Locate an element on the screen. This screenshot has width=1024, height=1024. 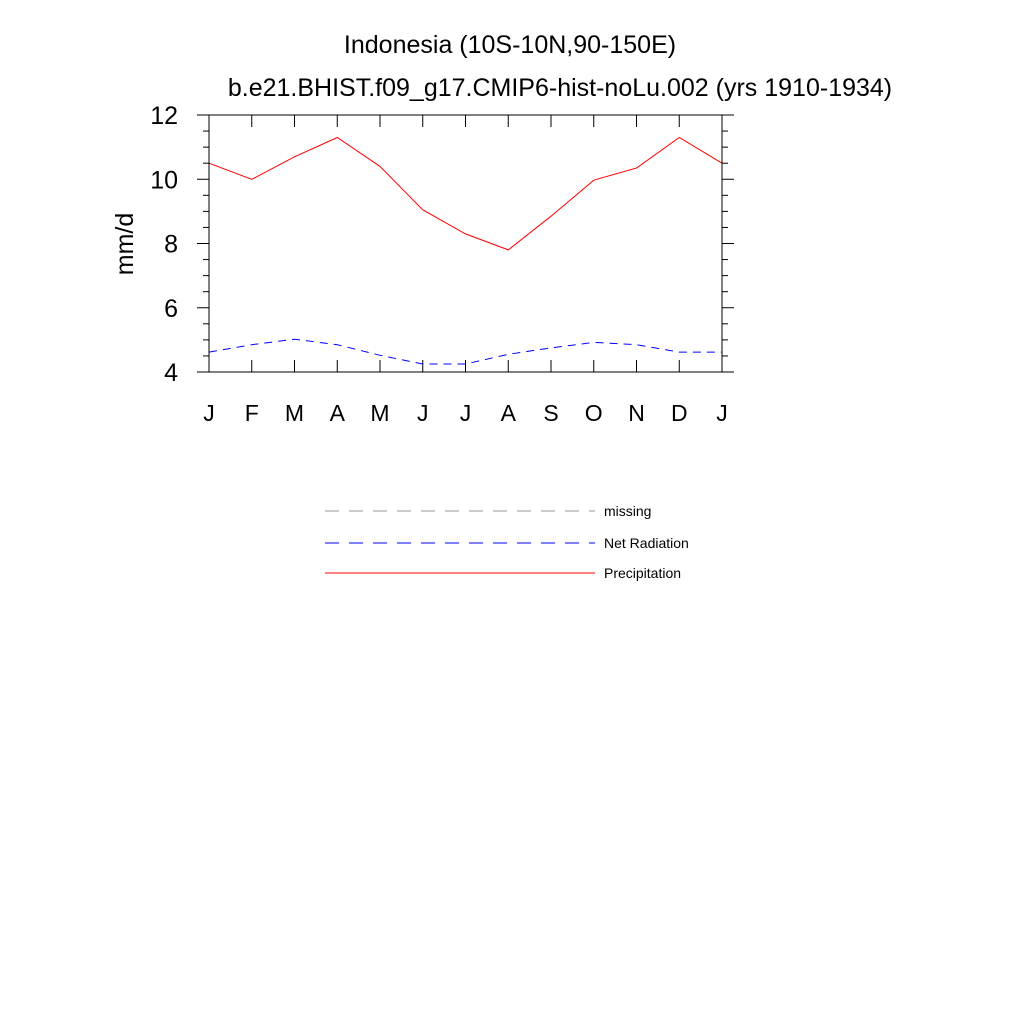
y-tick-label: 6 is located at coordinates (171, 309).